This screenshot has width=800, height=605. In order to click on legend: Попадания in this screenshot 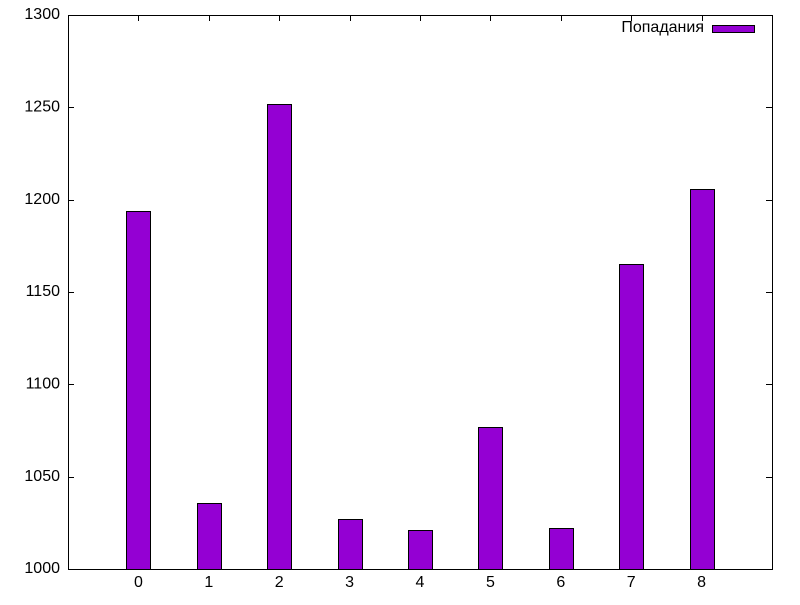, I will do `click(688, 27)`.